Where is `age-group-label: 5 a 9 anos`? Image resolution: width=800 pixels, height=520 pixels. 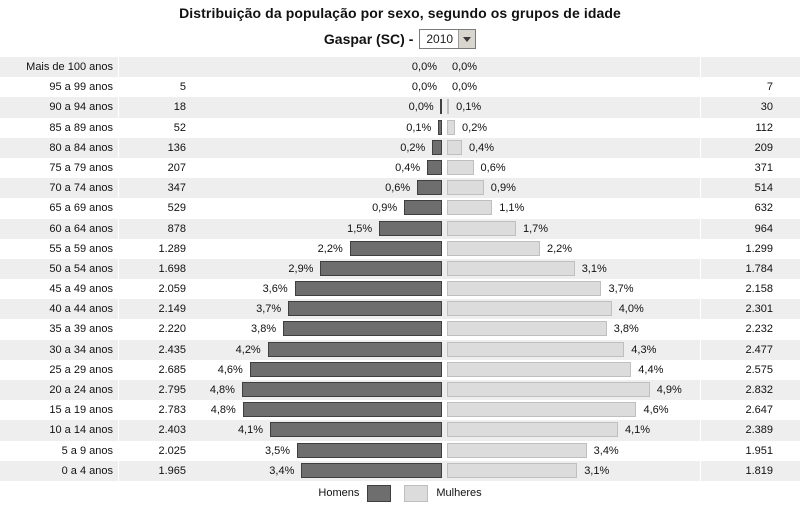 age-group-label: 5 a 9 anos is located at coordinates (87, 450).